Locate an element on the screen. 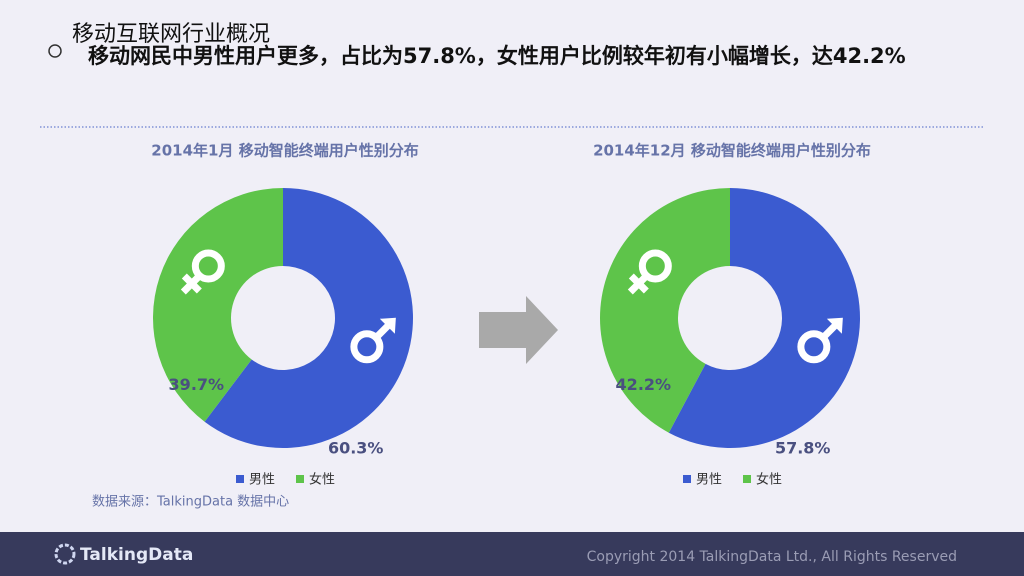  source-note: 数据来源：TalkingData 数据中心 is located at coordinates (190, 502).